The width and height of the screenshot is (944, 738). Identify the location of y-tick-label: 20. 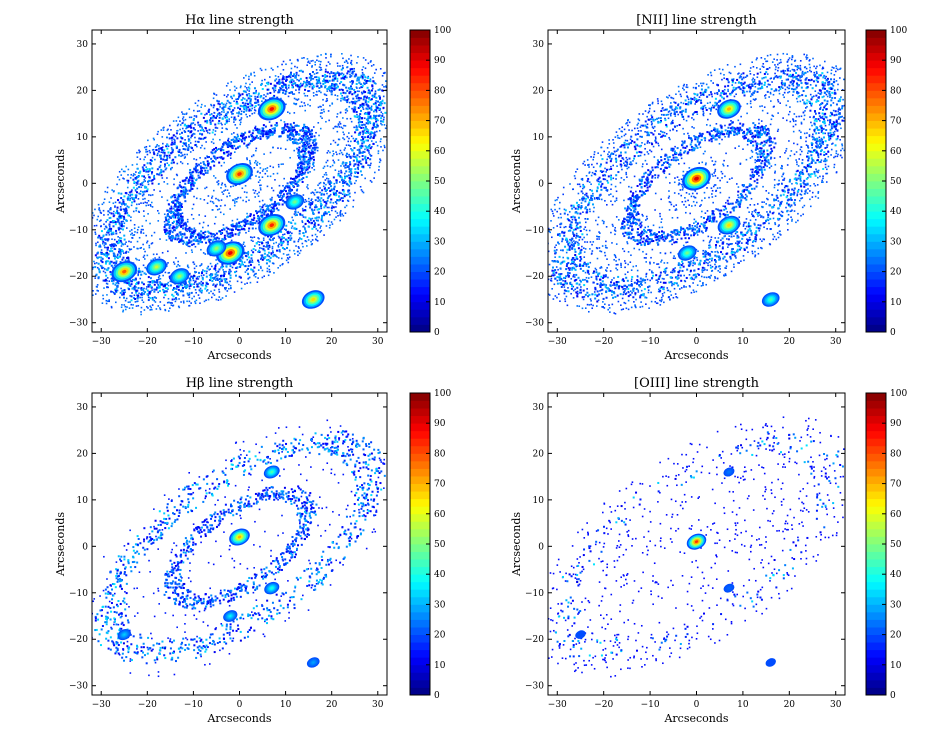
(539, 91).